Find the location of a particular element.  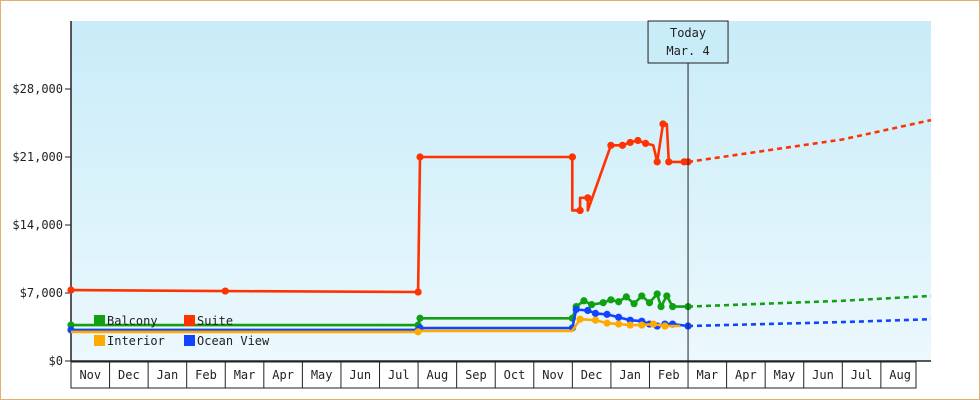

legend-label-suite: Suite is located at coordinates (215, 321).